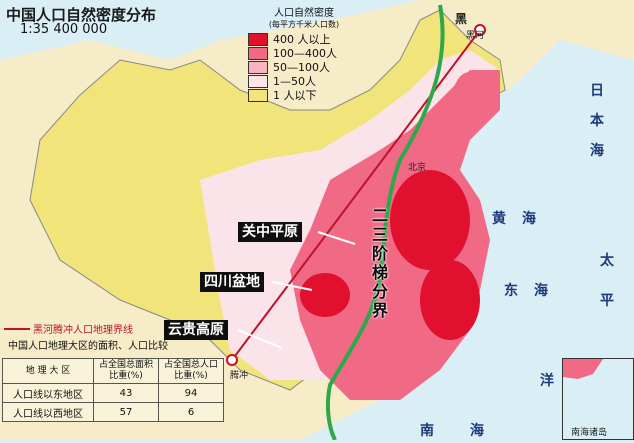 The width and height of the screenshot is (634, 443). Describe the element at coordinates (336, 238) in the screenshot. I see `guanzhong-arrow` at that location.